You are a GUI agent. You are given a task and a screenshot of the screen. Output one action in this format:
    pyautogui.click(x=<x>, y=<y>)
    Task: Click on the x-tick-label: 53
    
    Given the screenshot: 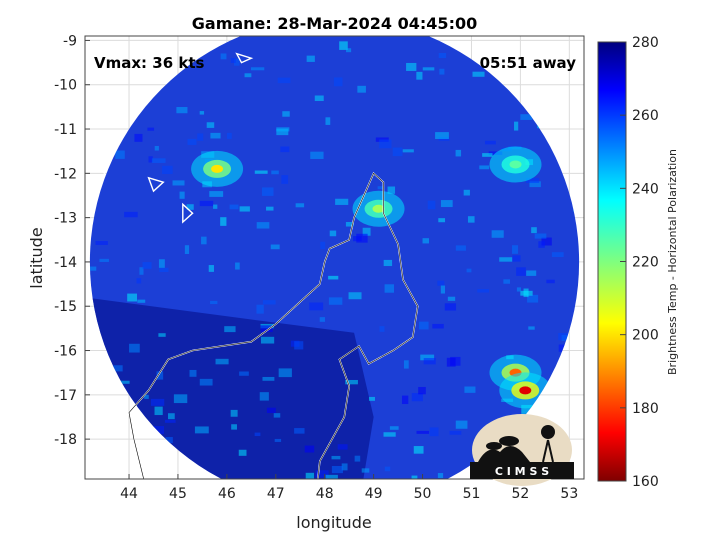 What is the action you would take?
    pyautogui.click(x=569, y=494)
    